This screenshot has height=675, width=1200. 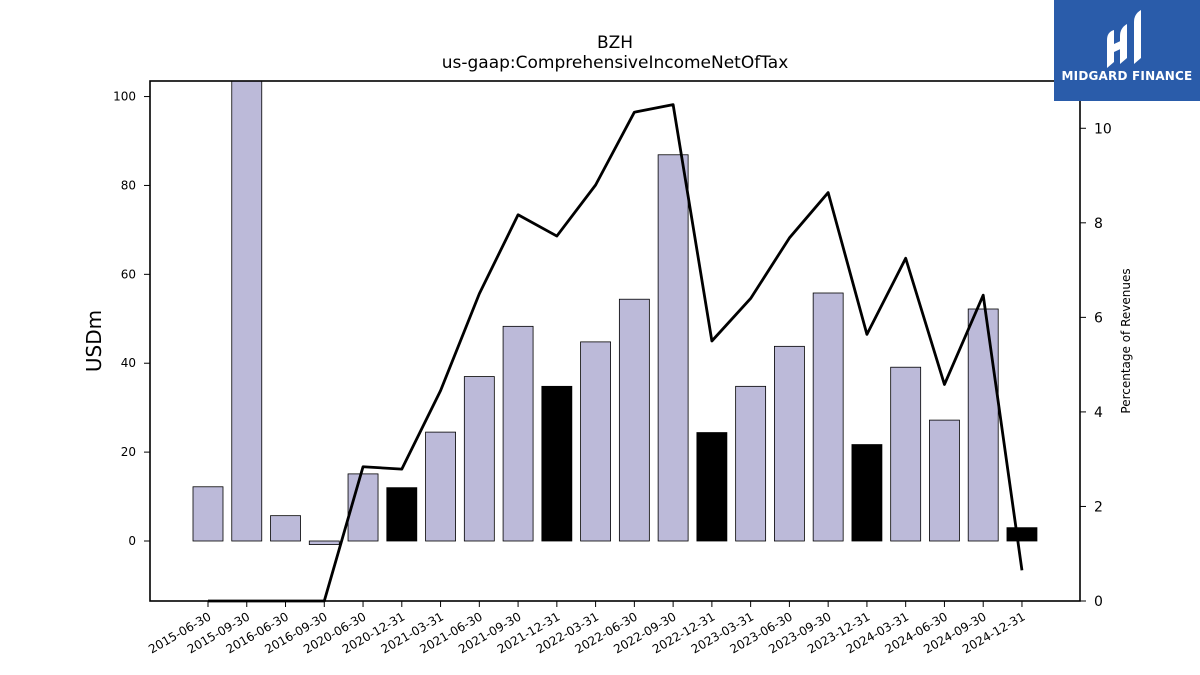 What do you see at coordinates (1098, 507) in the screenshot?
I see `y2-tick-label: 2` at bounding box center [1098, 507].